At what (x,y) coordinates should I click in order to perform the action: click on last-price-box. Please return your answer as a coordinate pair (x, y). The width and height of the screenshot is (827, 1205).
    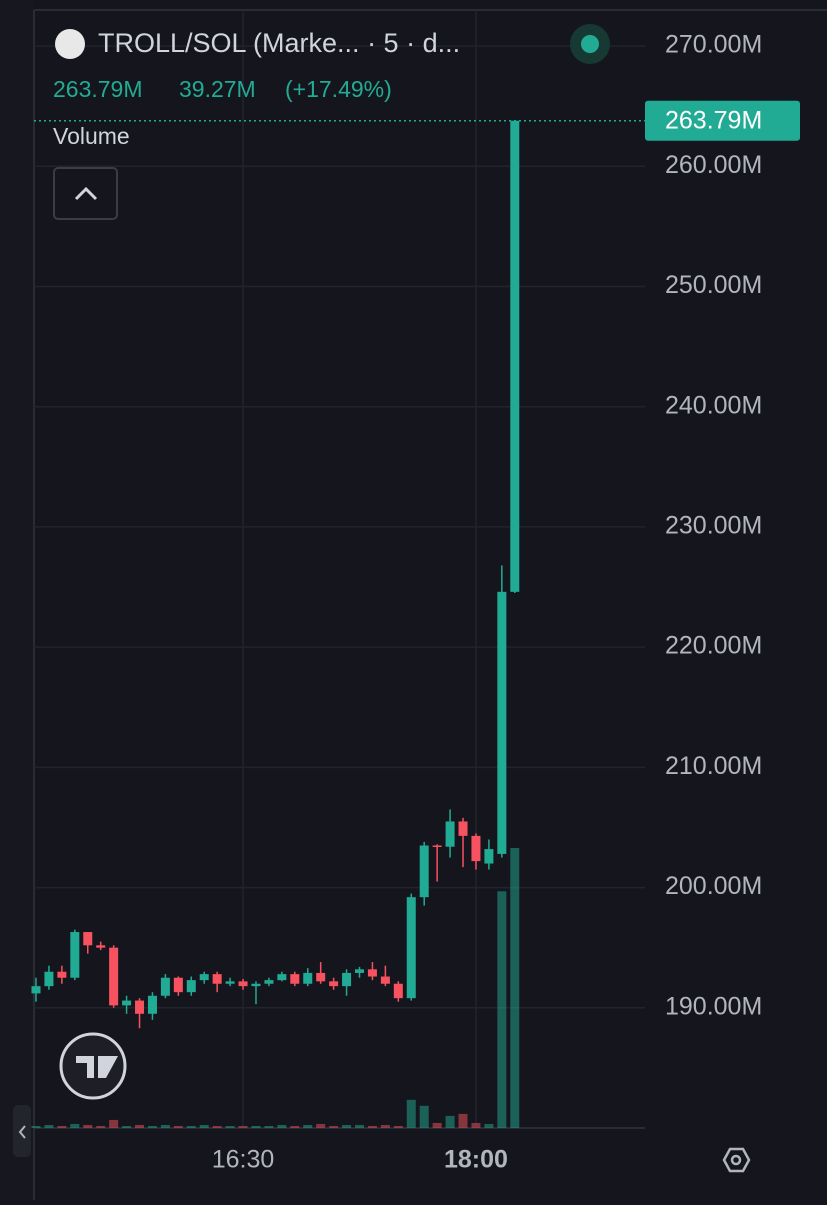
    Looking at the image, I should click on (722, 120).